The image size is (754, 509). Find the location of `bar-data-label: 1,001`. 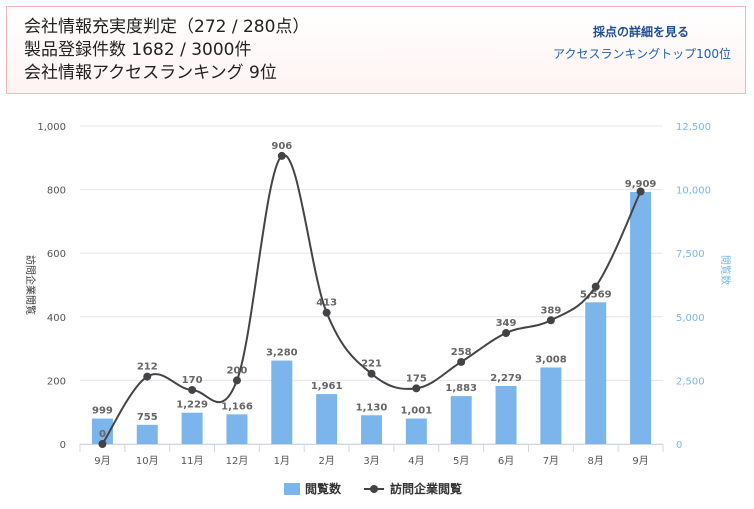

bar-data-label: 1,001 is located at coordinates (417, 411).